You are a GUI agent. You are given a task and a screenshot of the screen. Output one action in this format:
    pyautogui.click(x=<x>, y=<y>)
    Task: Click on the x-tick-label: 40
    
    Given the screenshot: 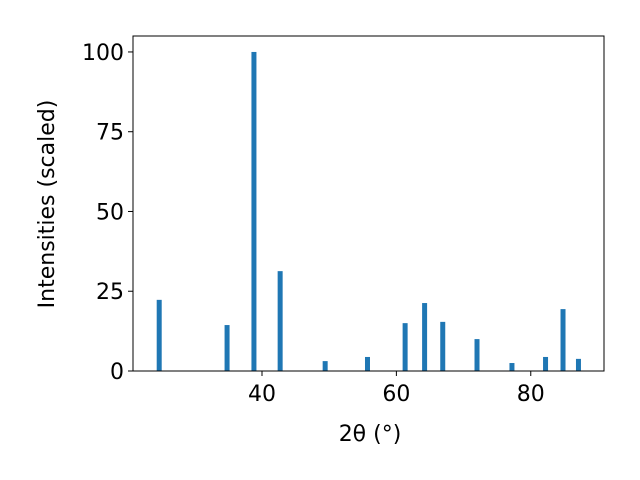 What is the action you would take?
    pyautogui.click(x=262, y=394)
    